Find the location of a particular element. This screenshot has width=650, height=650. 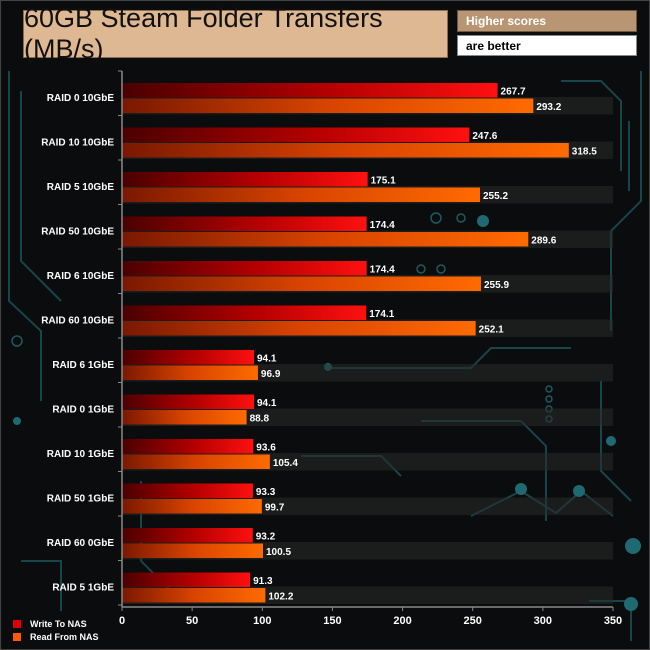

value-label-write: 93.6 is located at coordinates (266, 448).